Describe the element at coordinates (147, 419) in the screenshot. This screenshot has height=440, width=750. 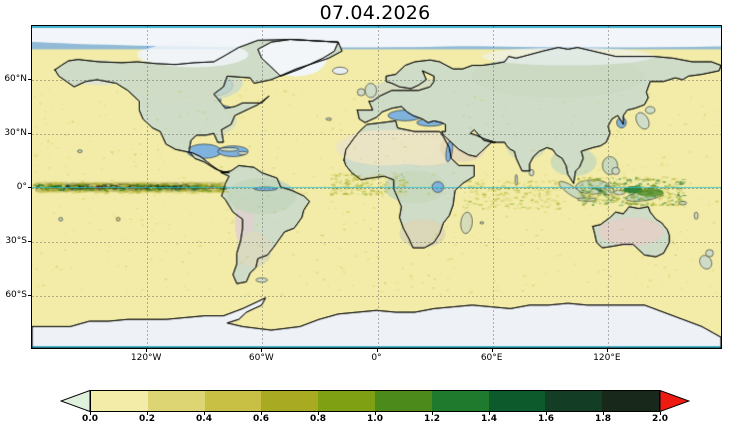
I see `colorbar-tick-label: 0.2` at that location.